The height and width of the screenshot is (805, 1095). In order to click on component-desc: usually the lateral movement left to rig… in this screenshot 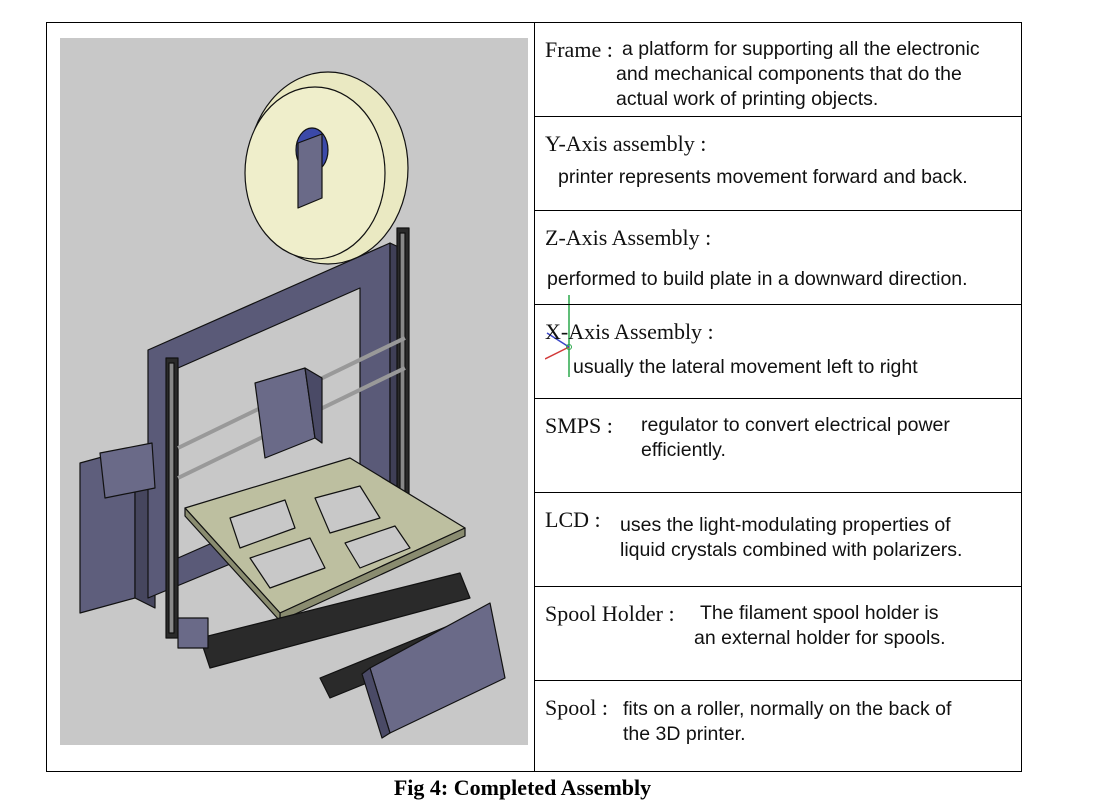, I will do `click(745, 367)`.